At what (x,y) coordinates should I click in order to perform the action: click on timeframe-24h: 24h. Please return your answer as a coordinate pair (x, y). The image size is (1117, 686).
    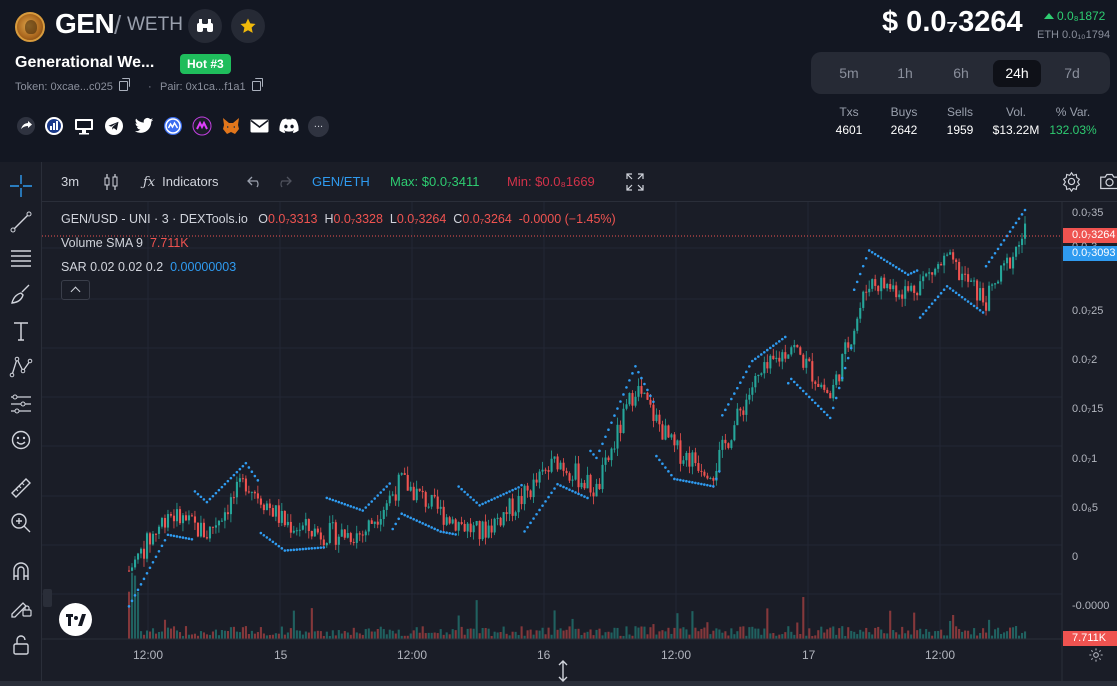
    Looking at the image, I should click on (1017, 73).